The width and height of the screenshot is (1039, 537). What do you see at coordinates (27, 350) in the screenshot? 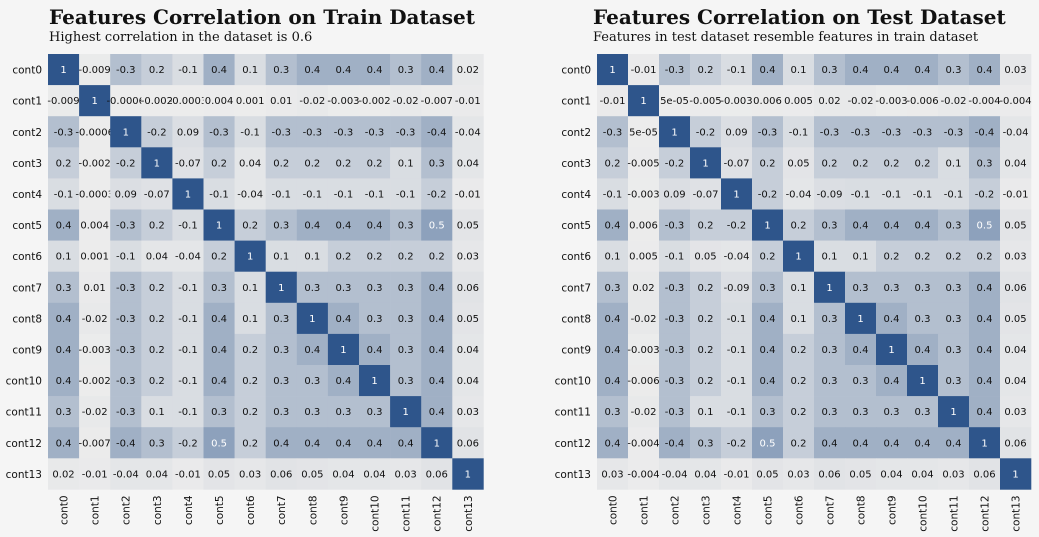
I see `y-tick-label: cont9` at bounding box center [27, 350].